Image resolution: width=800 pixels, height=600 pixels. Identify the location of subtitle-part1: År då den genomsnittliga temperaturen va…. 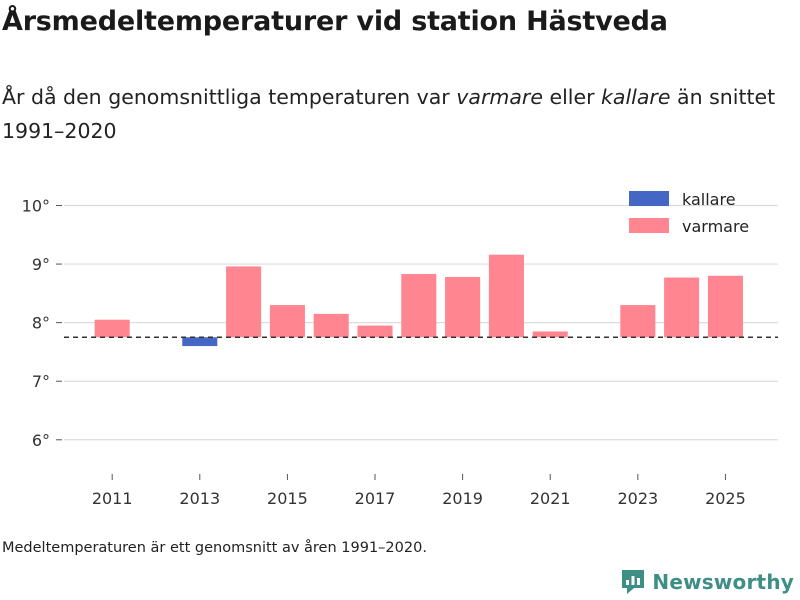
(229, 97).